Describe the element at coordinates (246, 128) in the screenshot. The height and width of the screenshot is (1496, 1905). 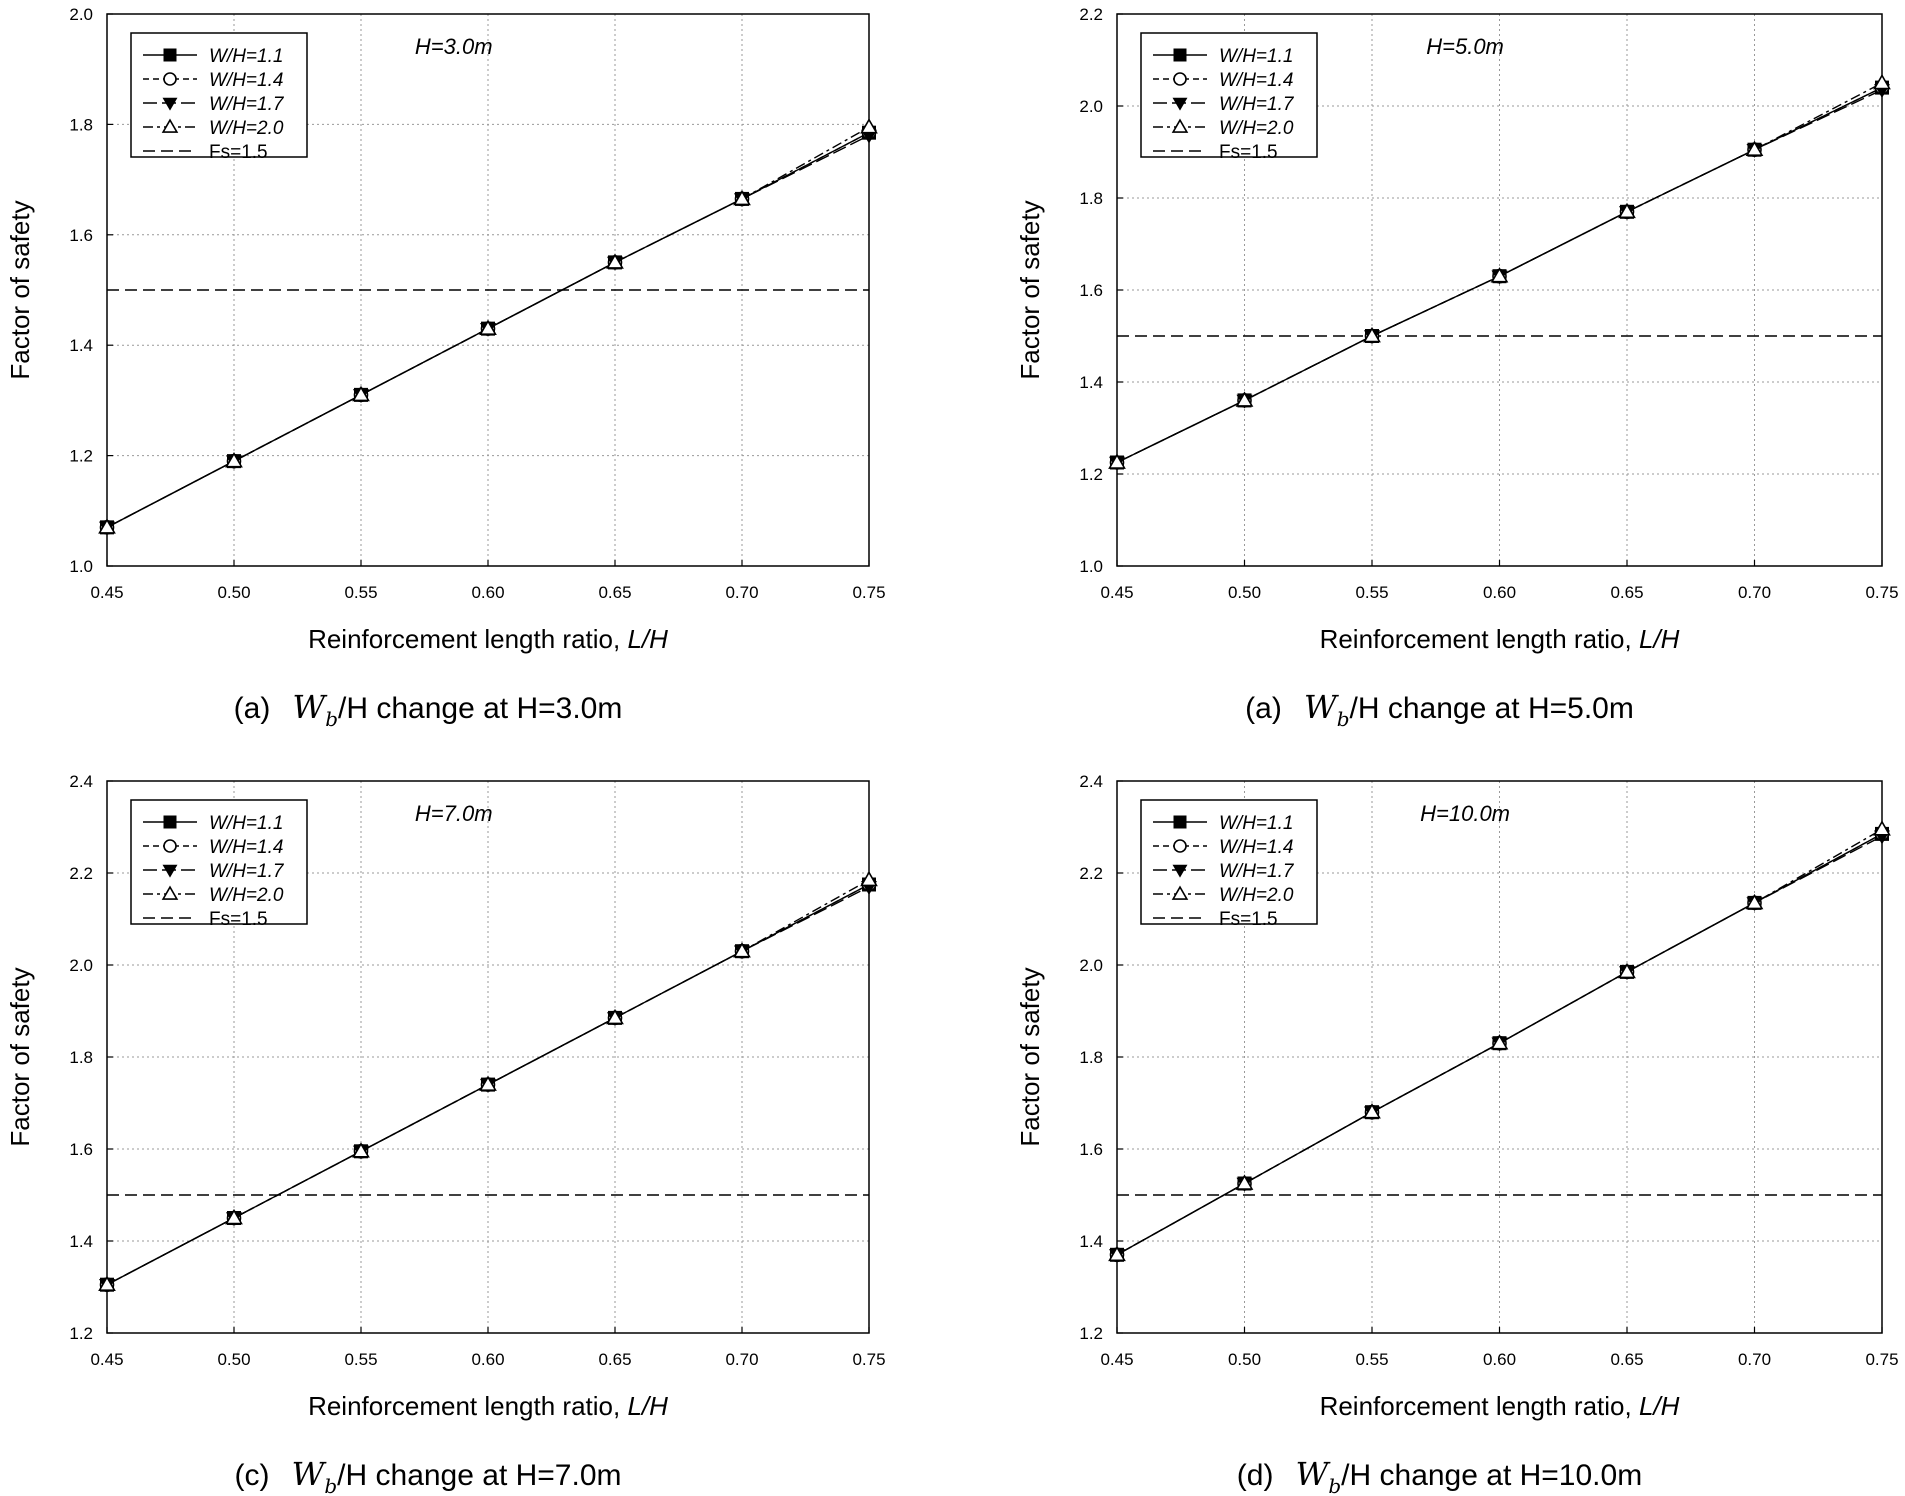
I see `legend-entry: W/H=2.0` at that location.